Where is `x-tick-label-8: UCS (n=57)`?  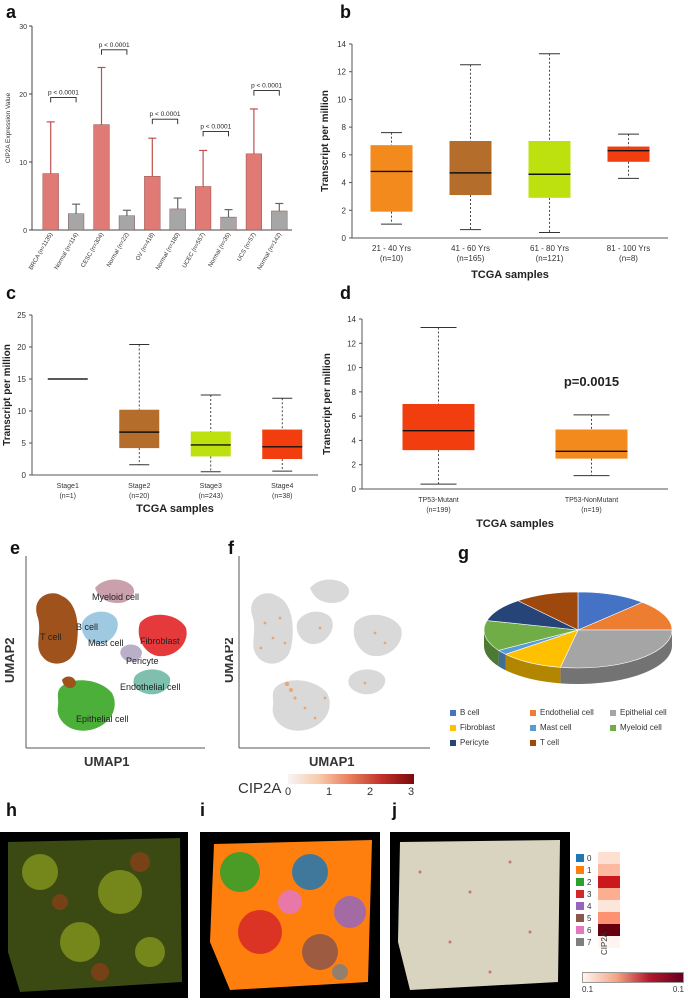
x-tick-label-8: UCS (n=57) is located at coordinates (247, 247).